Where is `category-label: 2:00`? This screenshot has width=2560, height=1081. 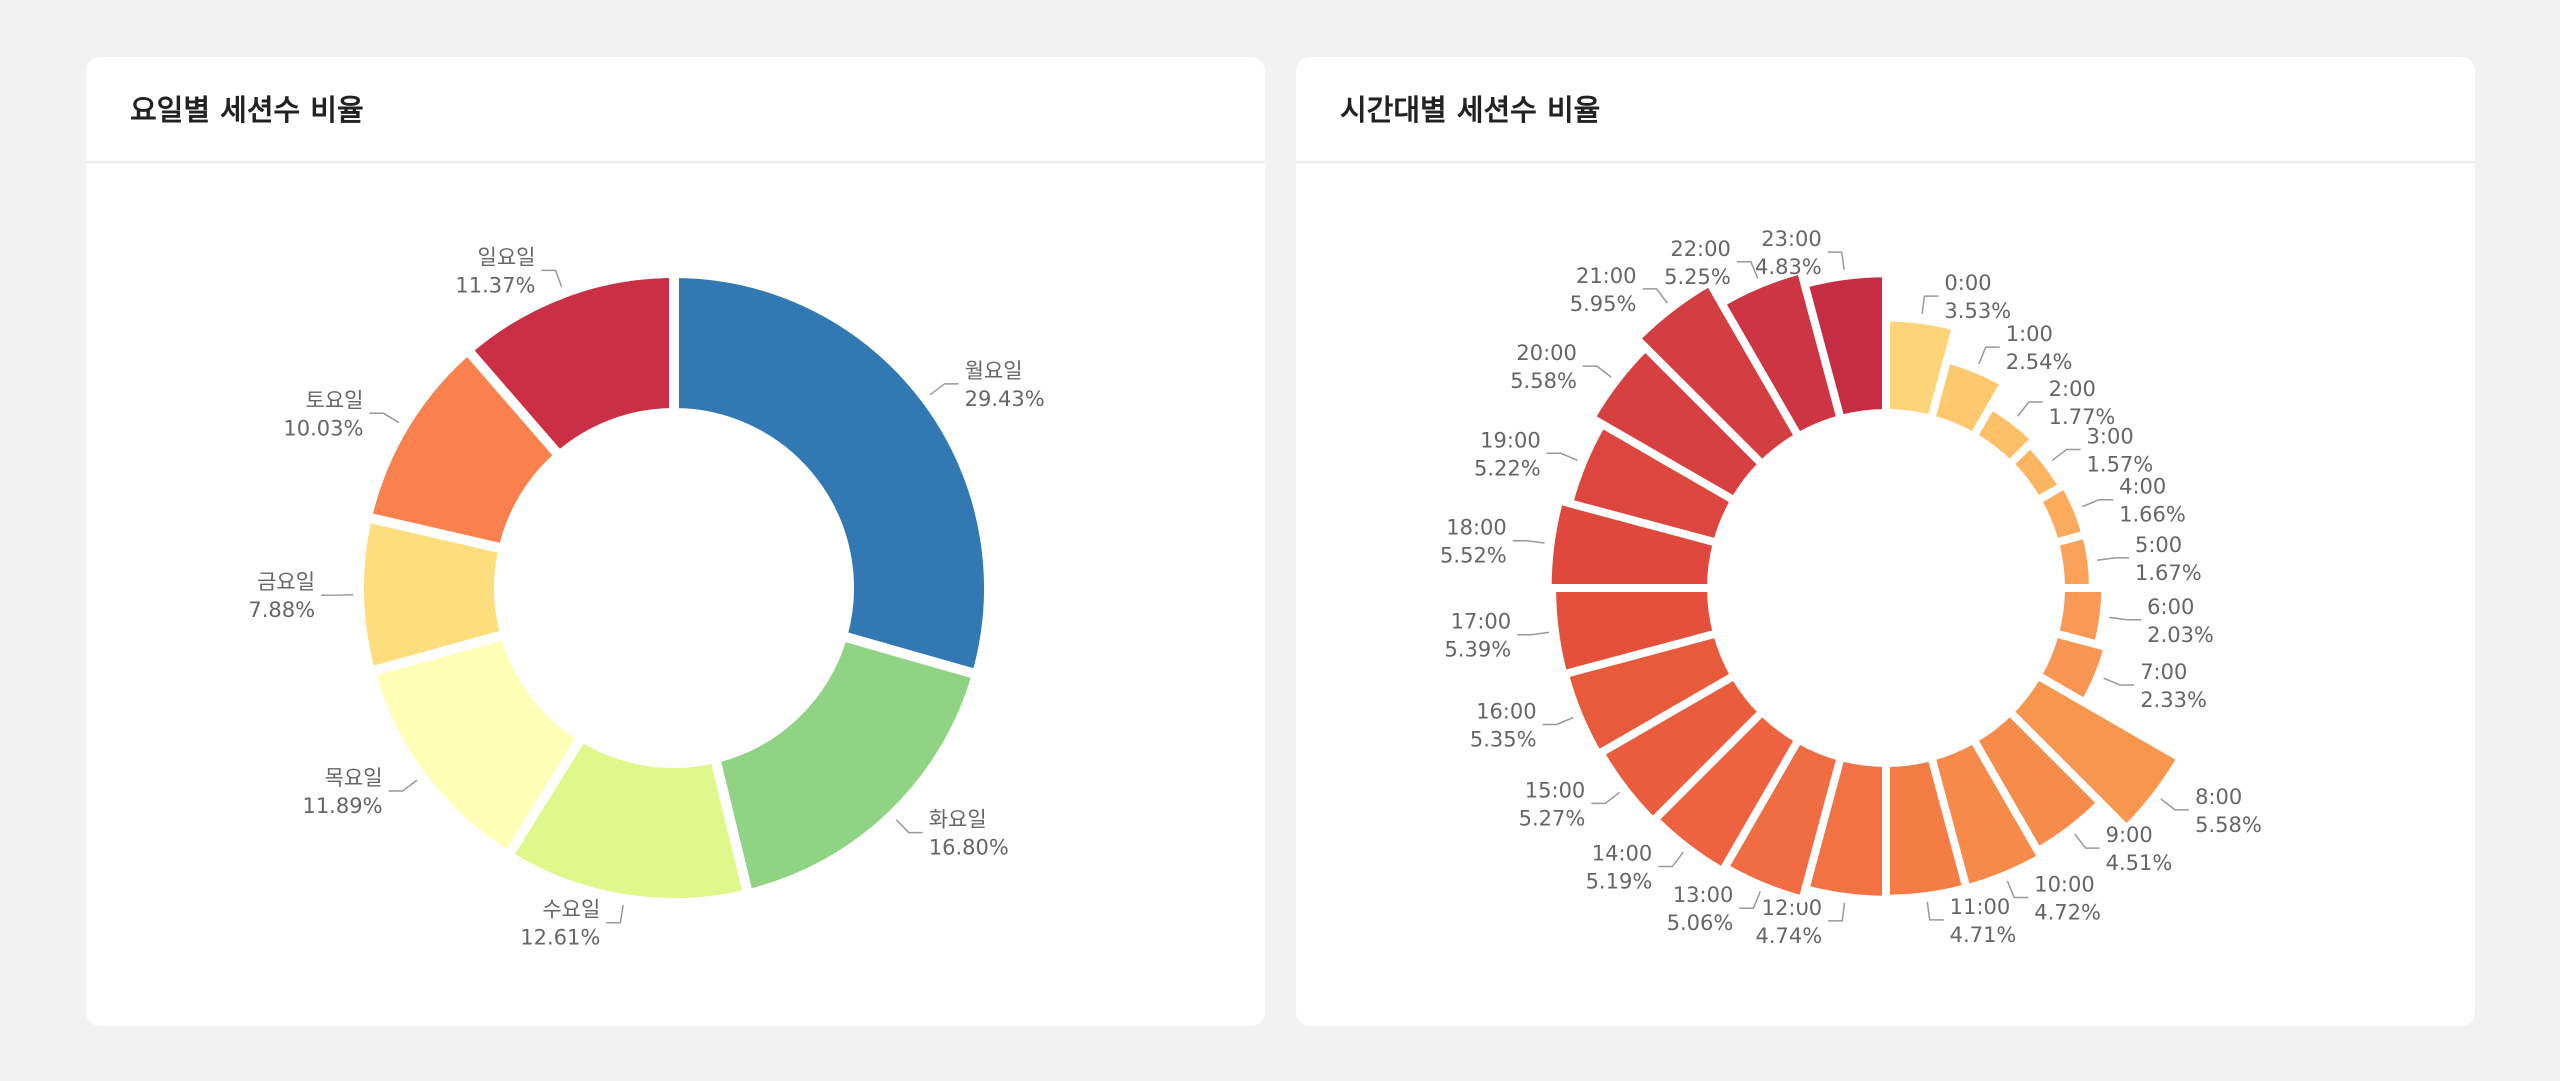 category-label: 2:00 is located at coordinates (2072, 389).